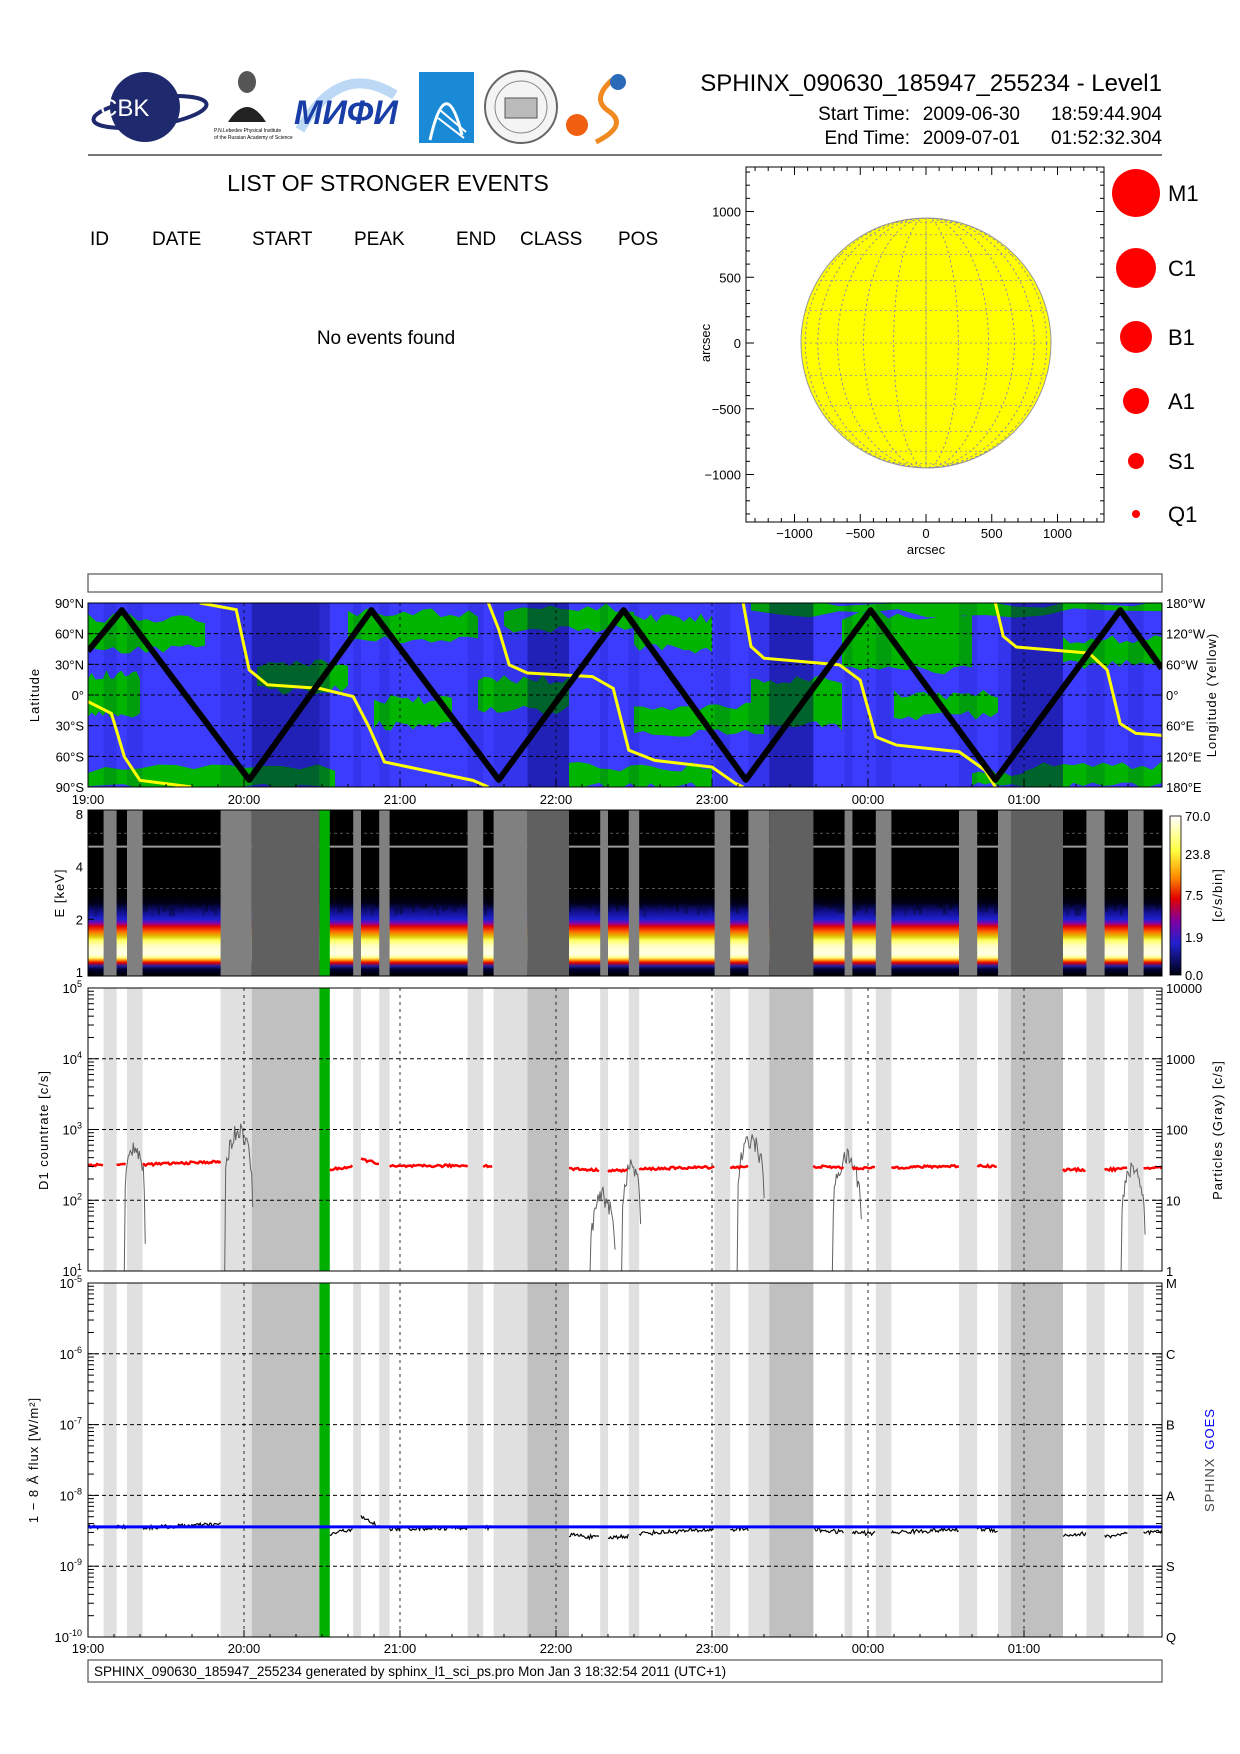 This screenshot has width=1240, height=1754. I want to click on longitude-tick-label: 120°E, so click(1184, 756).